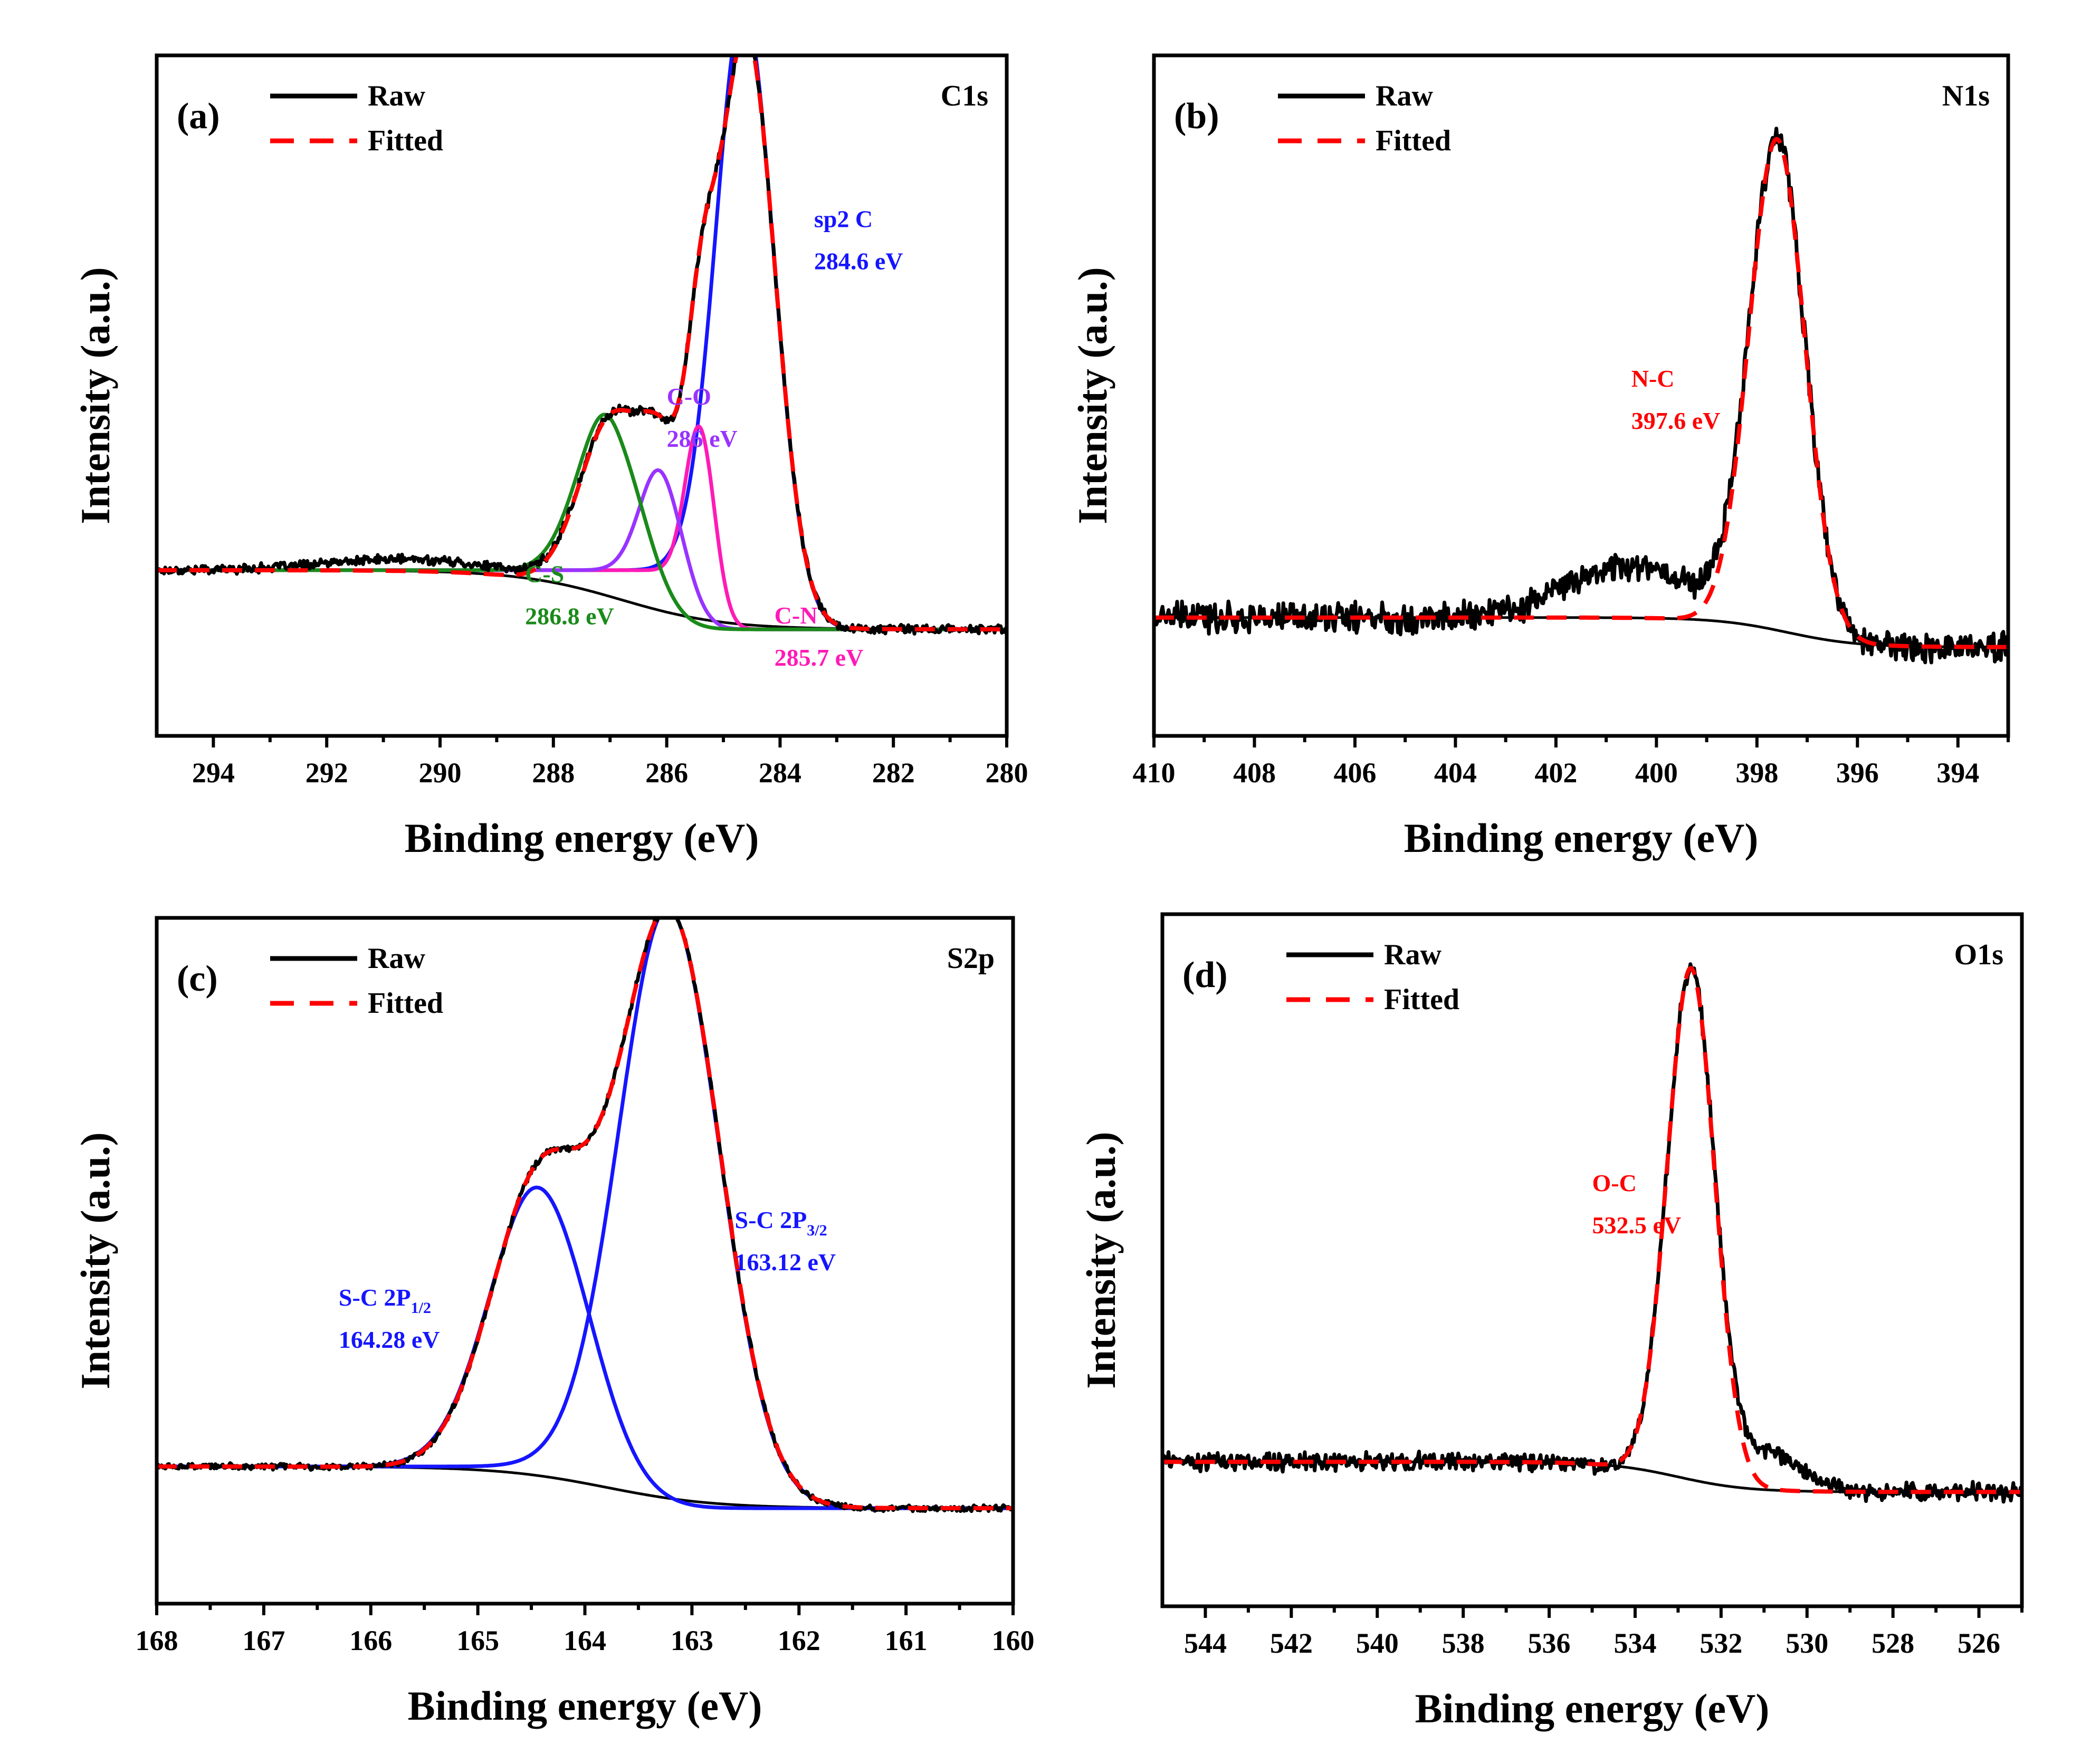  What do you see at coordinates (197, 978) in the screenshot?
I see `panel-label: (c)` at bounding box center [197, 978].